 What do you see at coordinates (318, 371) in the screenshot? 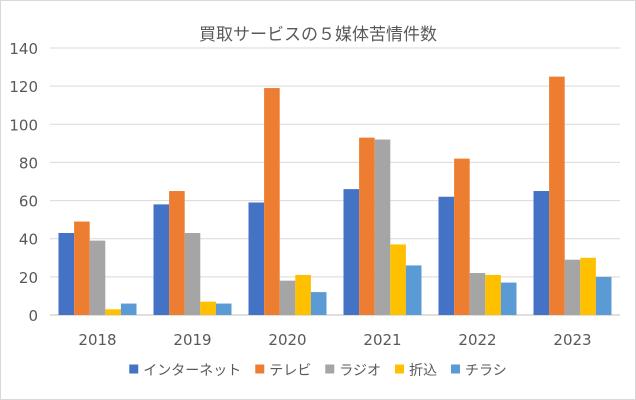
I see `legend: インターネット テレビ ラジオ 折込 チラシ` at bounding box center [318, 371].